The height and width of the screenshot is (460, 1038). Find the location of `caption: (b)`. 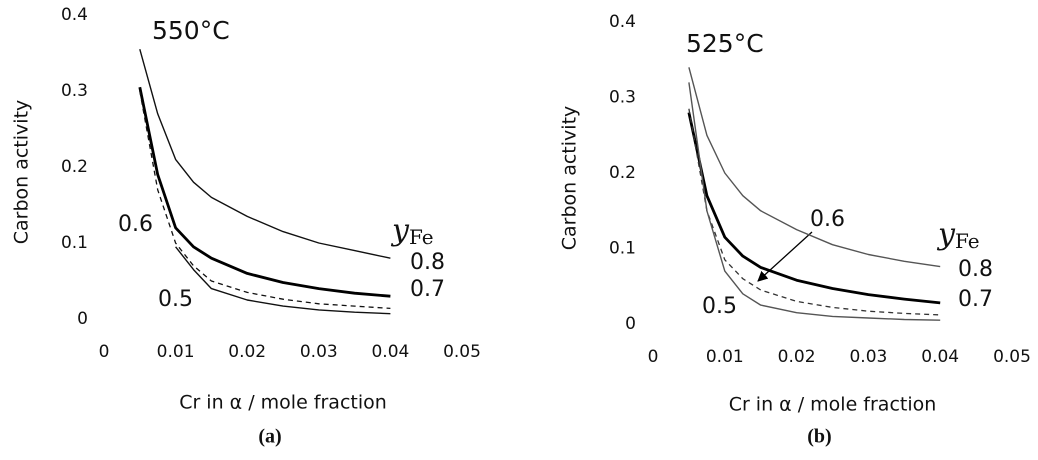

caption: (b) is located at coordinates (819, 437).